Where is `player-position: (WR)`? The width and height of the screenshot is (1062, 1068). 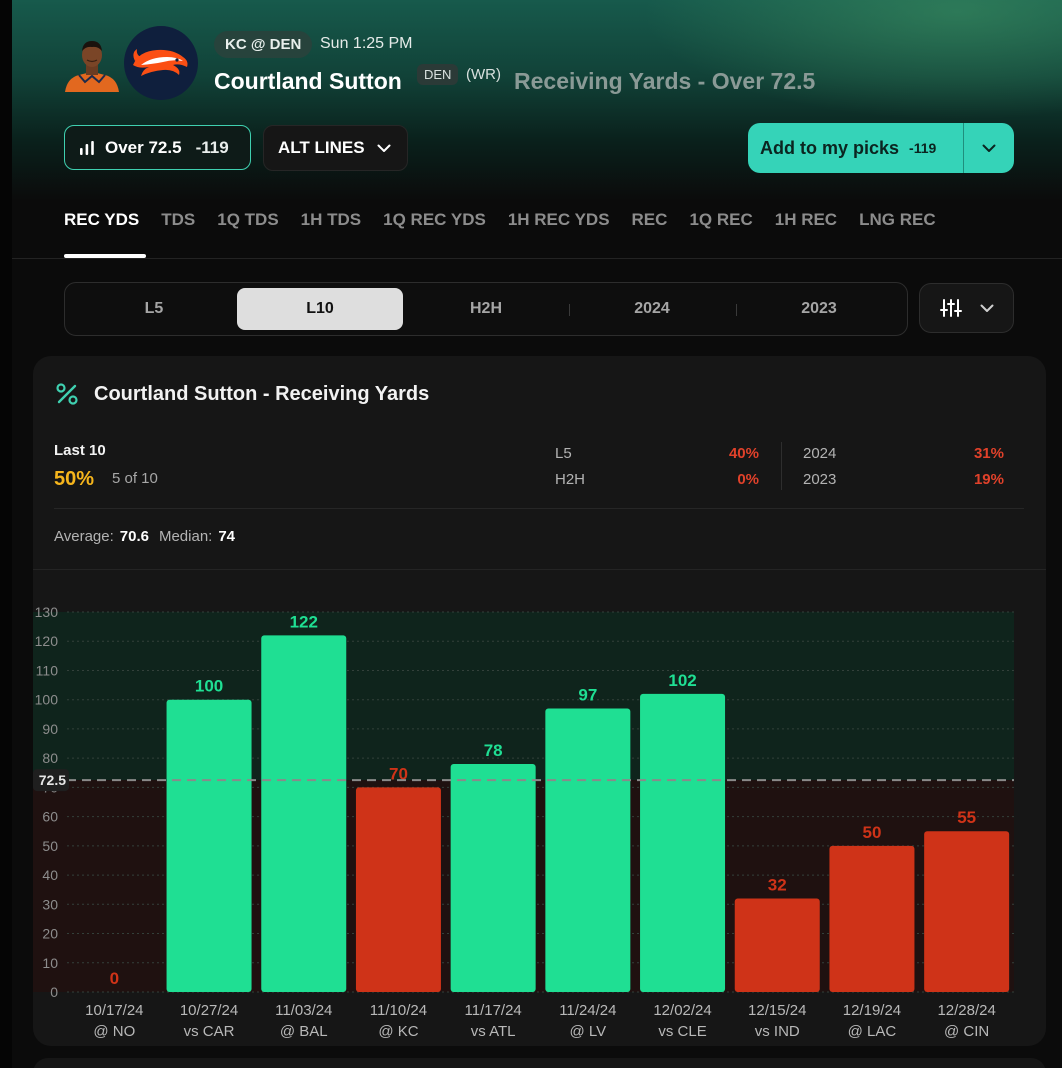 player-position: (WR) is located at coordinates (483, 74).